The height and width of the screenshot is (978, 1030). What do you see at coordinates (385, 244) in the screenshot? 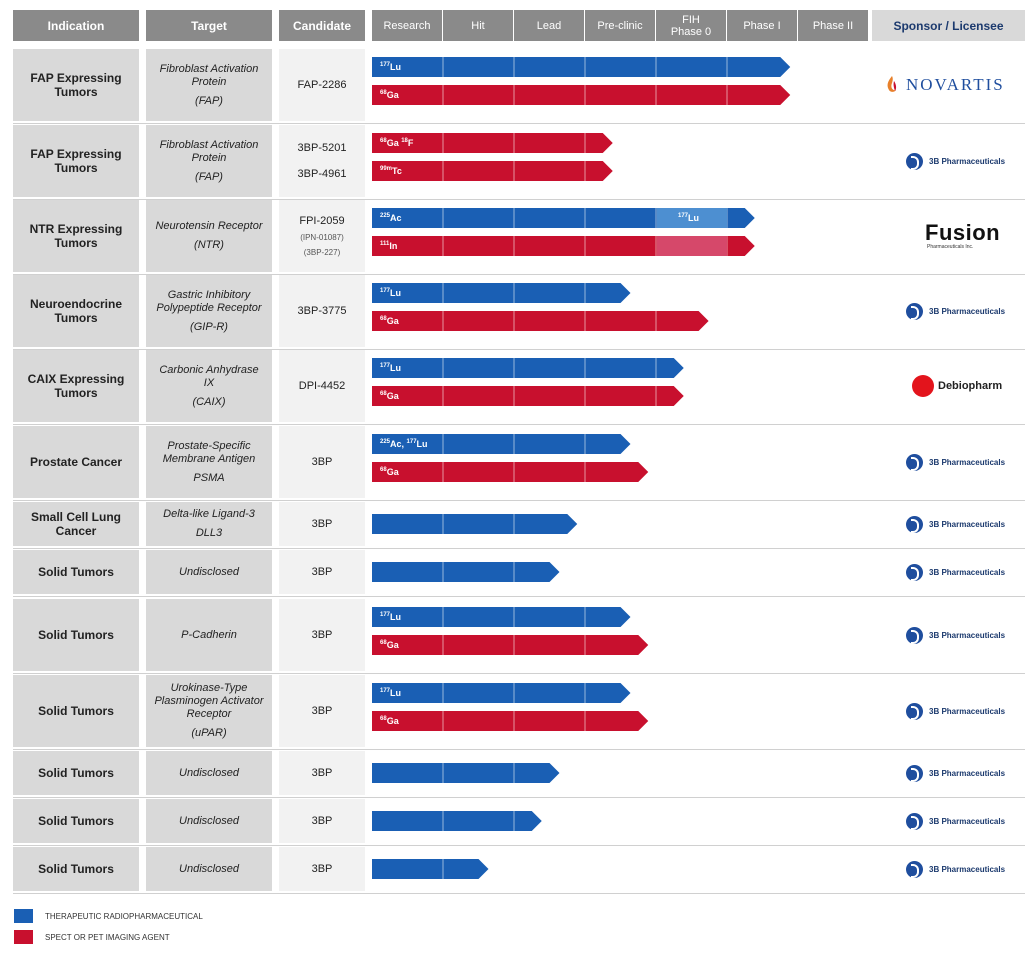
I see `isotope-mass: 111` at bounding box center [385, 244].